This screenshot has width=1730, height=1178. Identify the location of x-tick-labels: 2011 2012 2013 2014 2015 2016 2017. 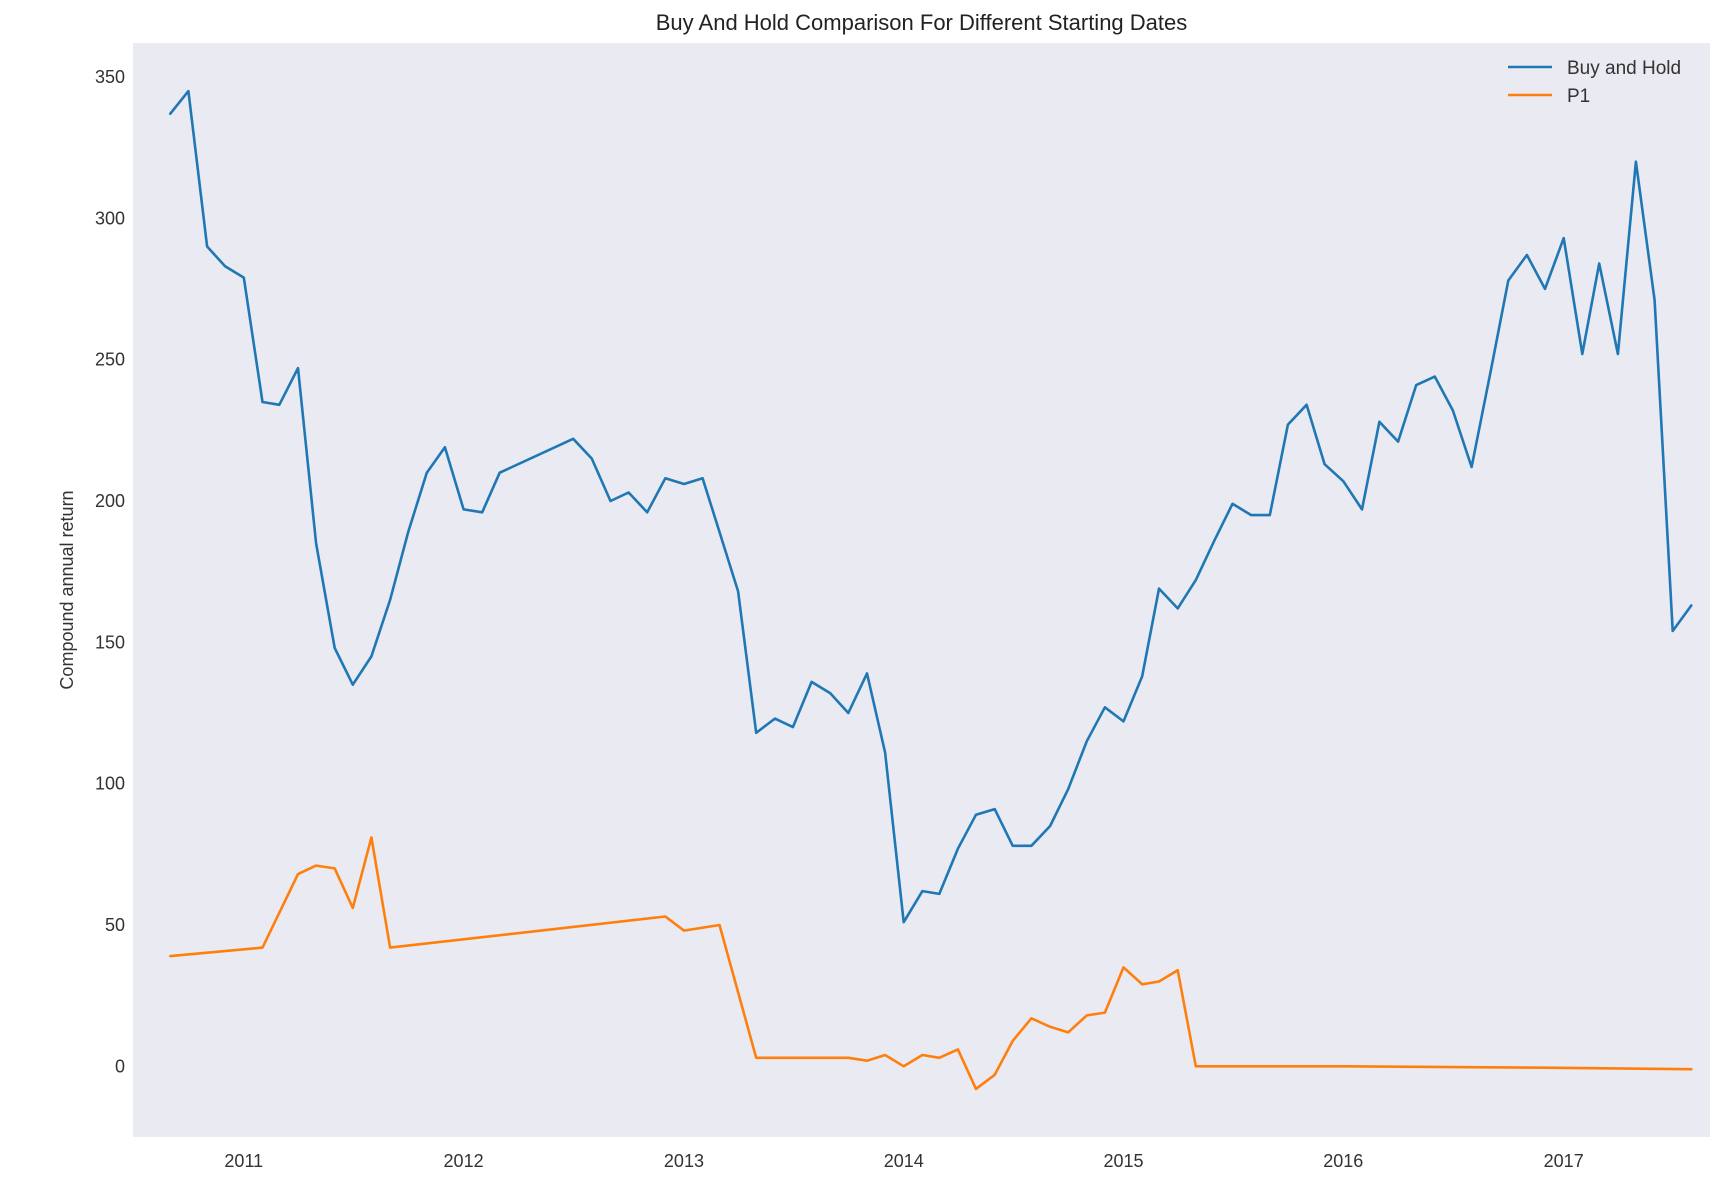
(903, 1161).